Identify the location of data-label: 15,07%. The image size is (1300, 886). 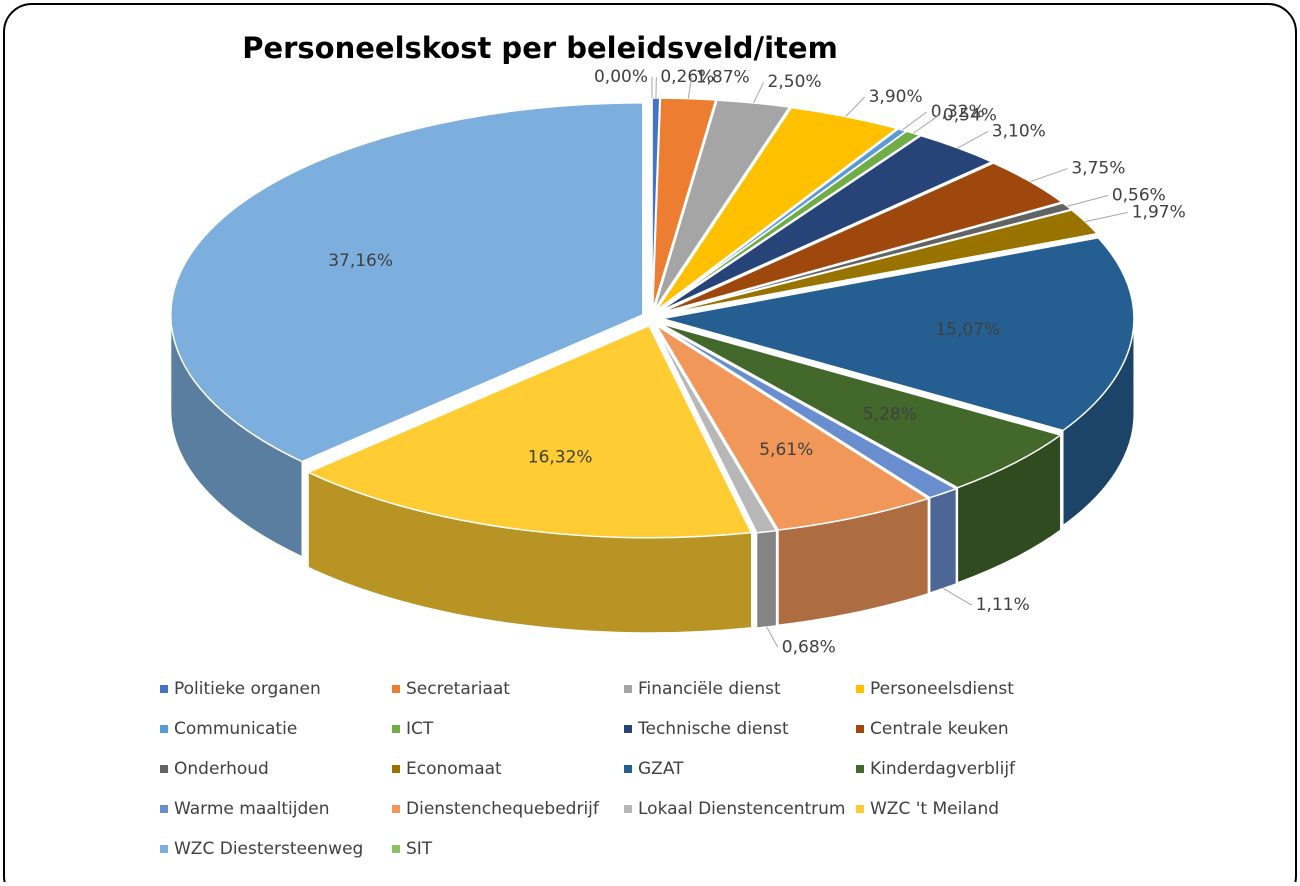
(967, 330).